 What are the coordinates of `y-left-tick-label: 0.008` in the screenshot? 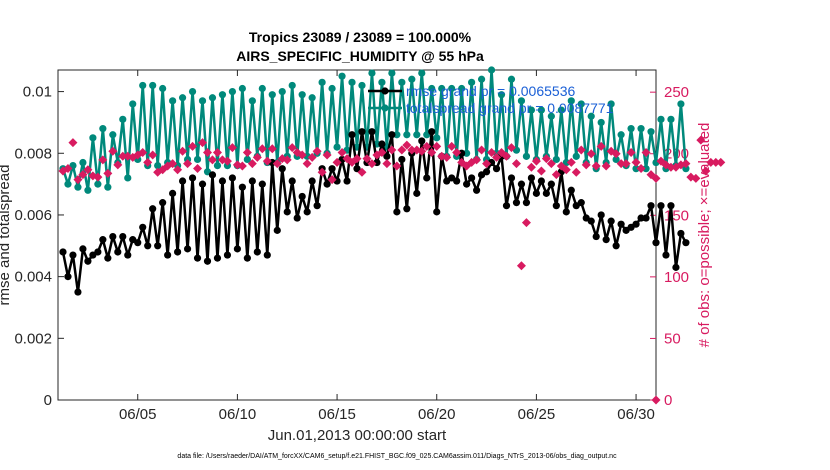 It's located at (33, 153).